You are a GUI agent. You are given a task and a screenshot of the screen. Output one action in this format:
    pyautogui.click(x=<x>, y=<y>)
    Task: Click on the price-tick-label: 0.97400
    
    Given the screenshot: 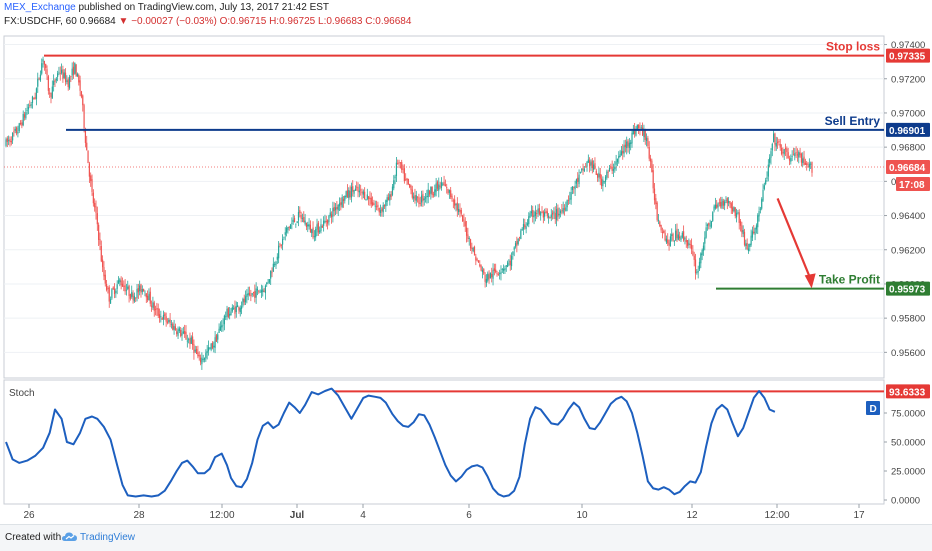 What is the action you would take?
    pyautogui.click(x=908, y=45)
    